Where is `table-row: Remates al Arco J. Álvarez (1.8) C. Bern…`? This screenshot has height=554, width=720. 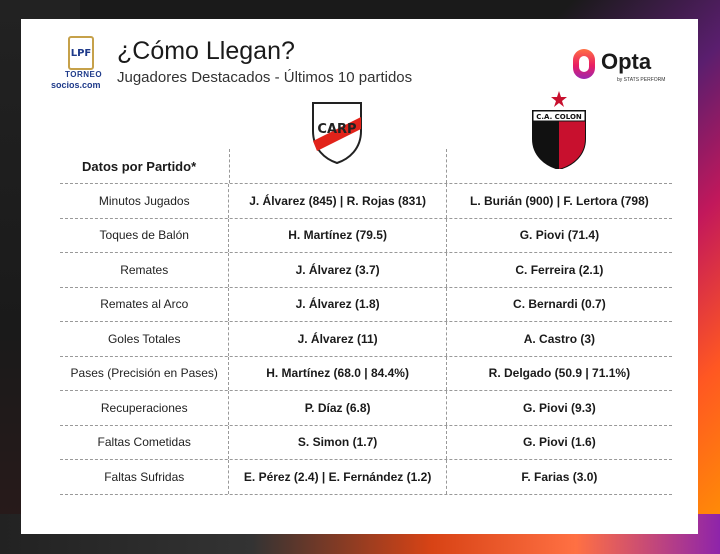
table-row: Remates al Arco J. Álvarez (1.8) C. Bern… is located at coordinates (366, 303).